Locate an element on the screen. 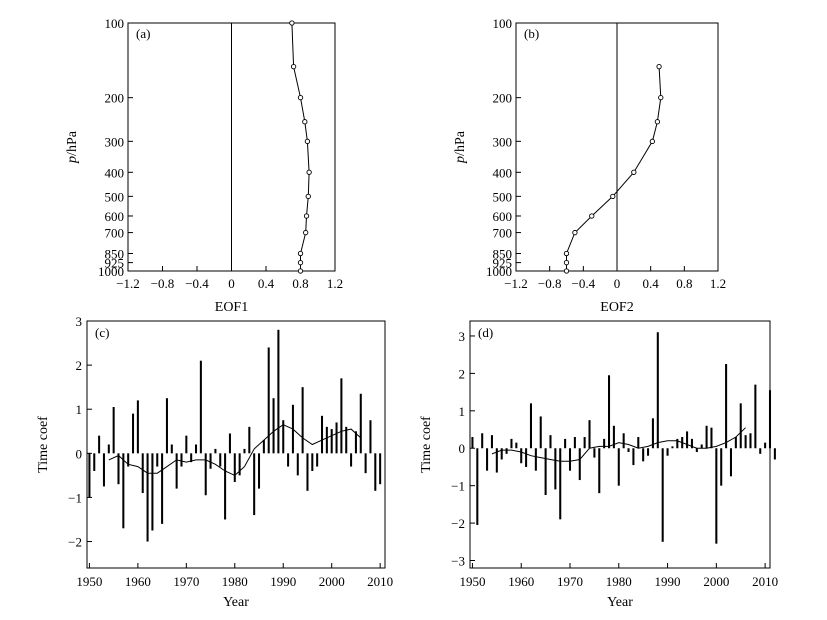 The height and width of the screenshot is (620, 827). x-tick-label: −1.2 is located at coordinates (128, 283).